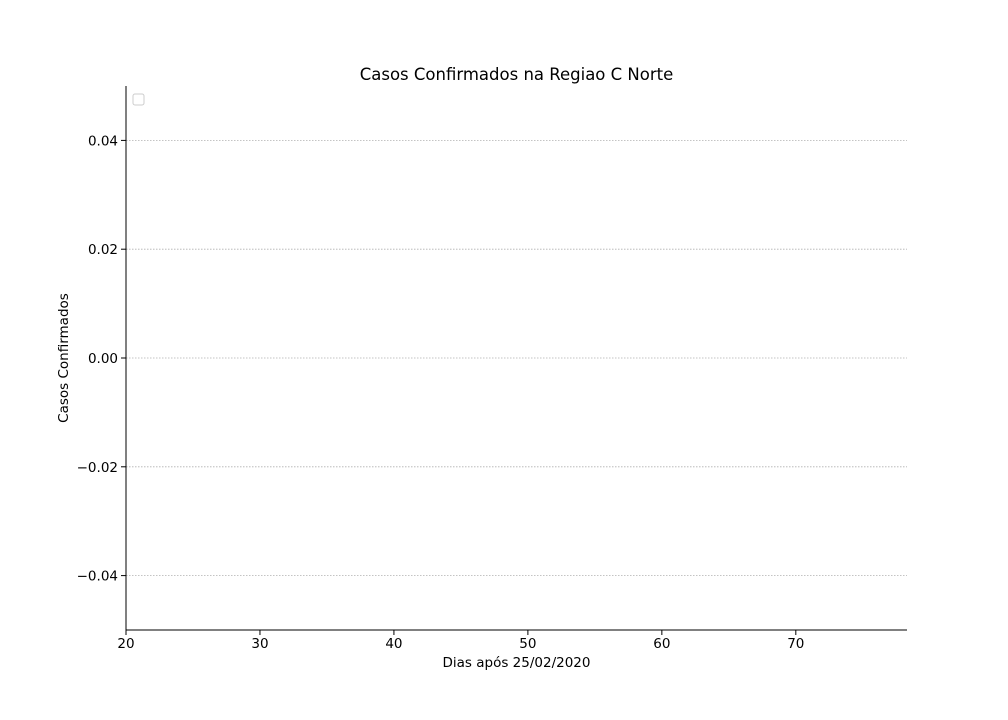  What do you see at coordinates (527, 644) in the screenshot?
I see `x-tick-label: 50` at bounding box center [527, 644].